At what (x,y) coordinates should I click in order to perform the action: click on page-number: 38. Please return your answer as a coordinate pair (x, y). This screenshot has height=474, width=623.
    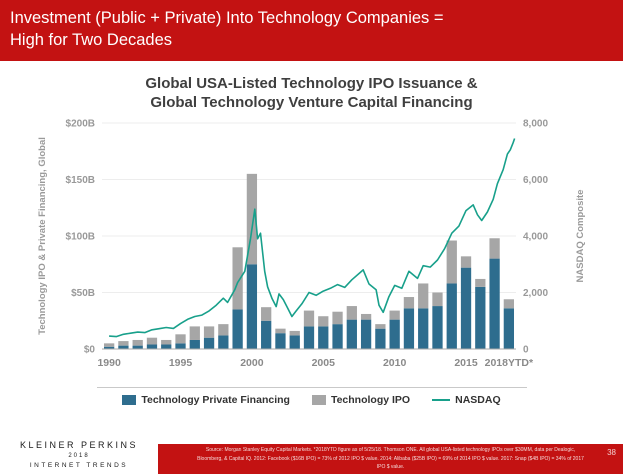
    Looking at the image, I should click on (611, 452).